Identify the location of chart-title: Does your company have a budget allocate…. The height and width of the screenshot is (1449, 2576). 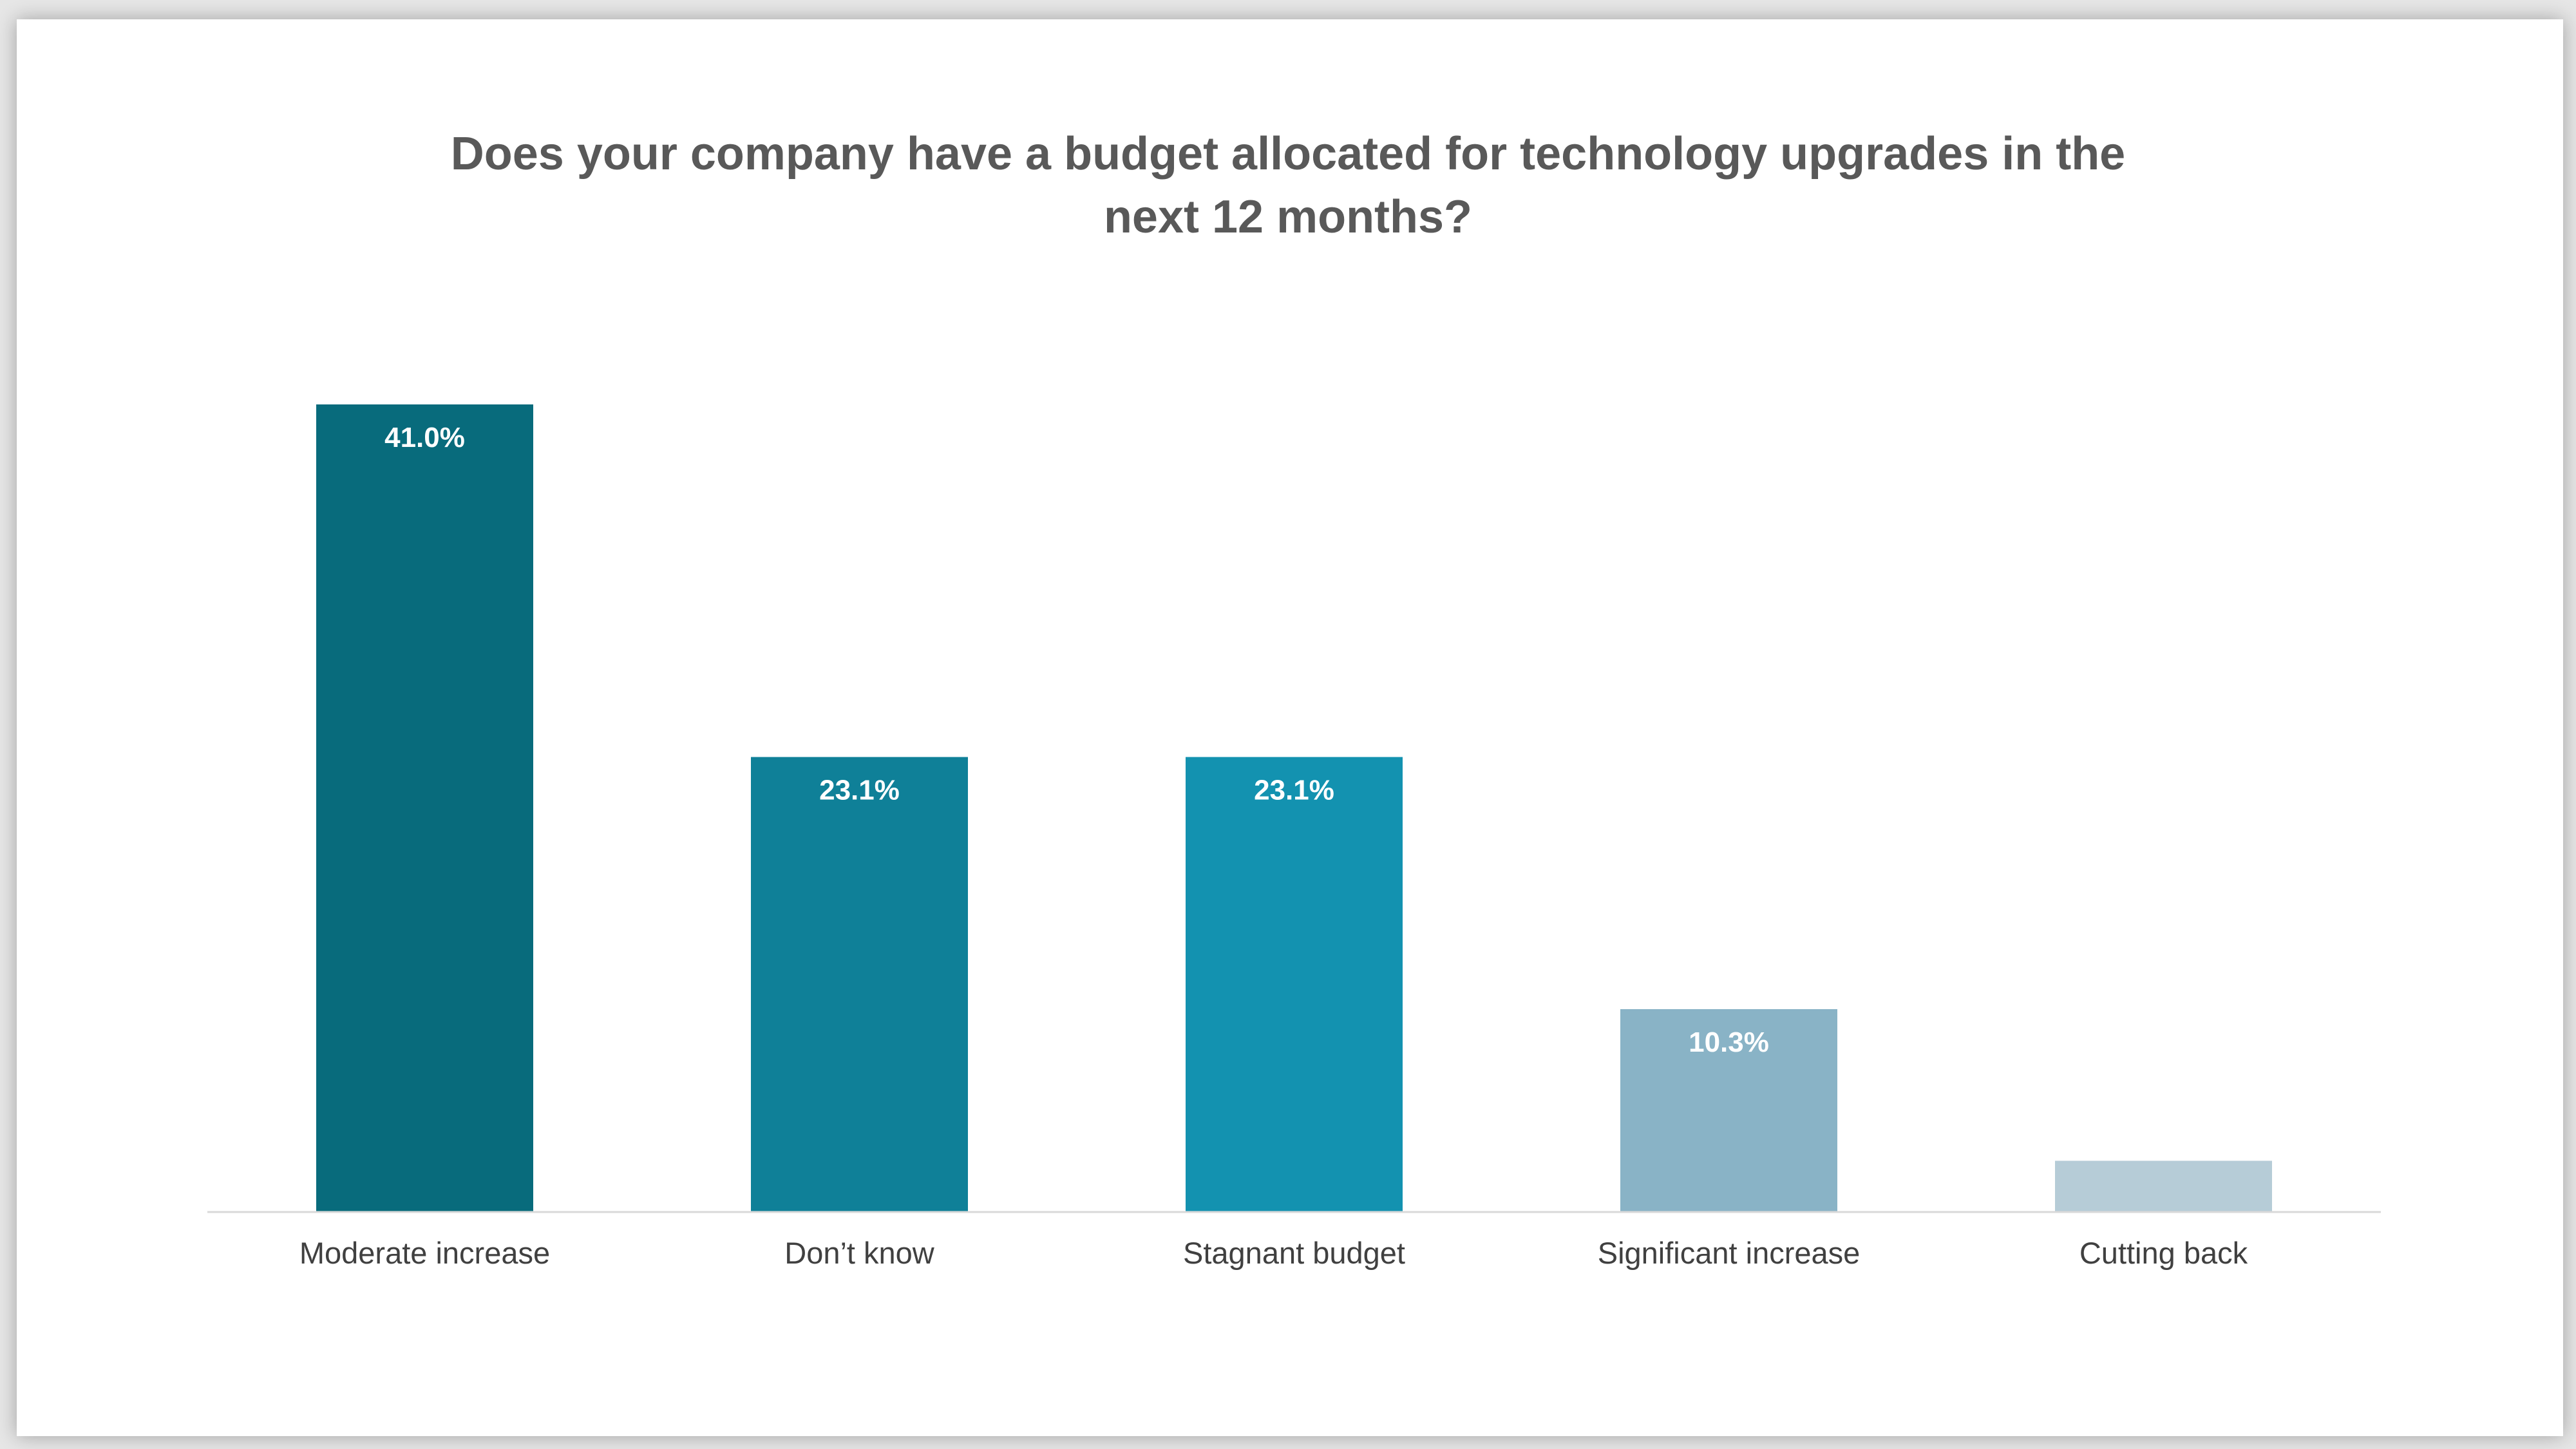
(1288, 185).